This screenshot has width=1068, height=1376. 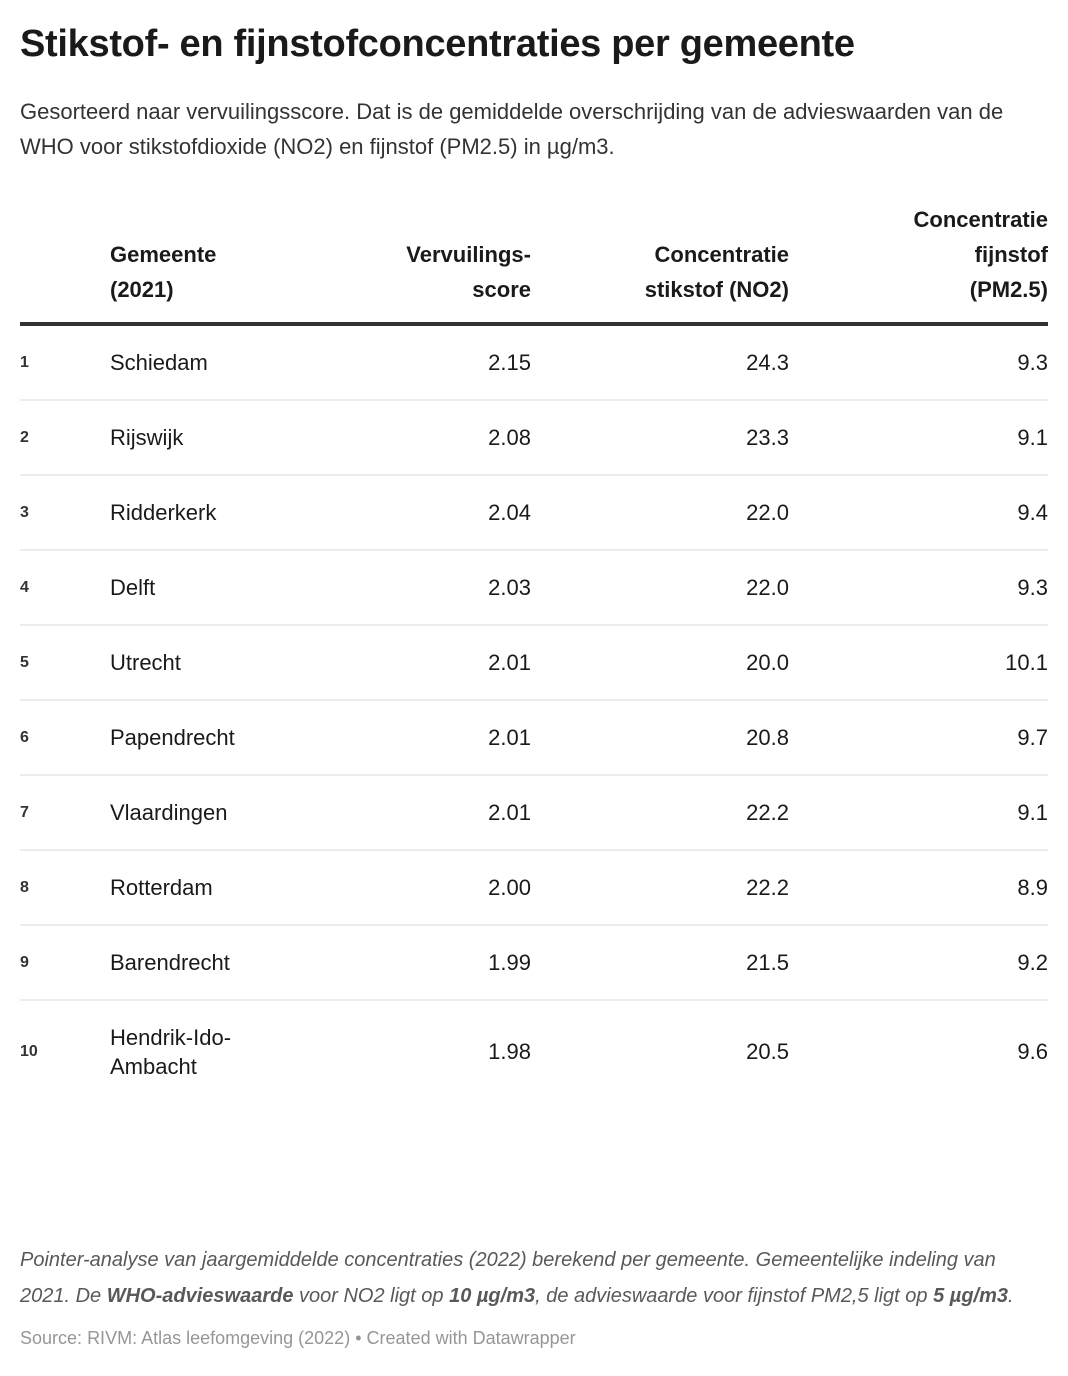 I want to click on table-row: 9 Barendrecht 1.99 21.5 9.2, so click(x=534, y=961).